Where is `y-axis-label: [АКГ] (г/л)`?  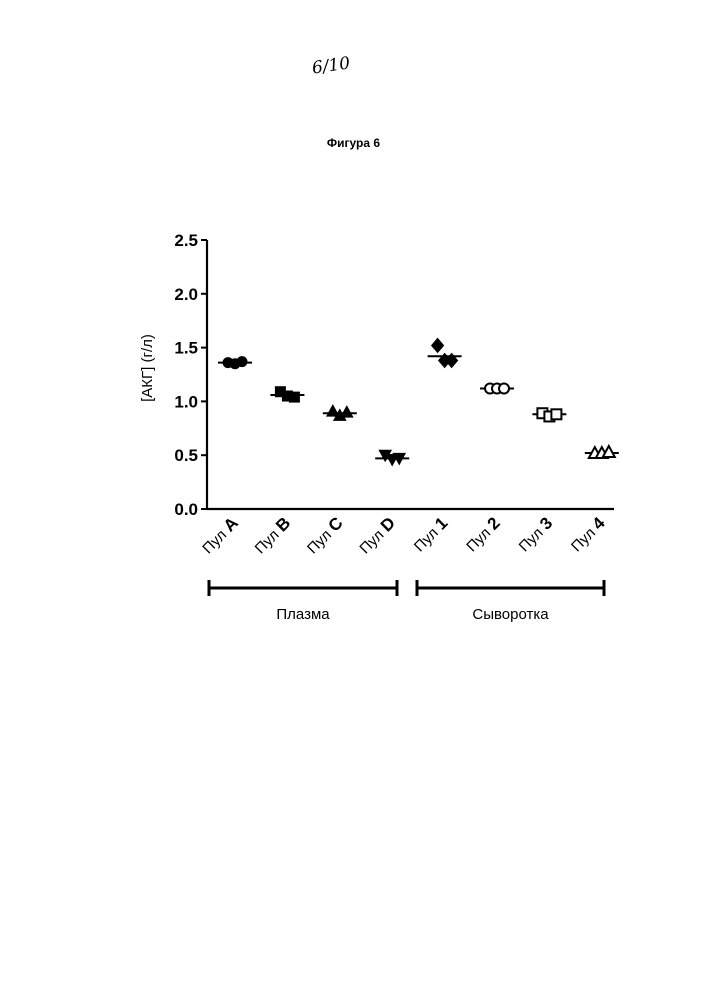 y-axis-label: [АКГ] (г/л) is located at coordinates (147, 368).